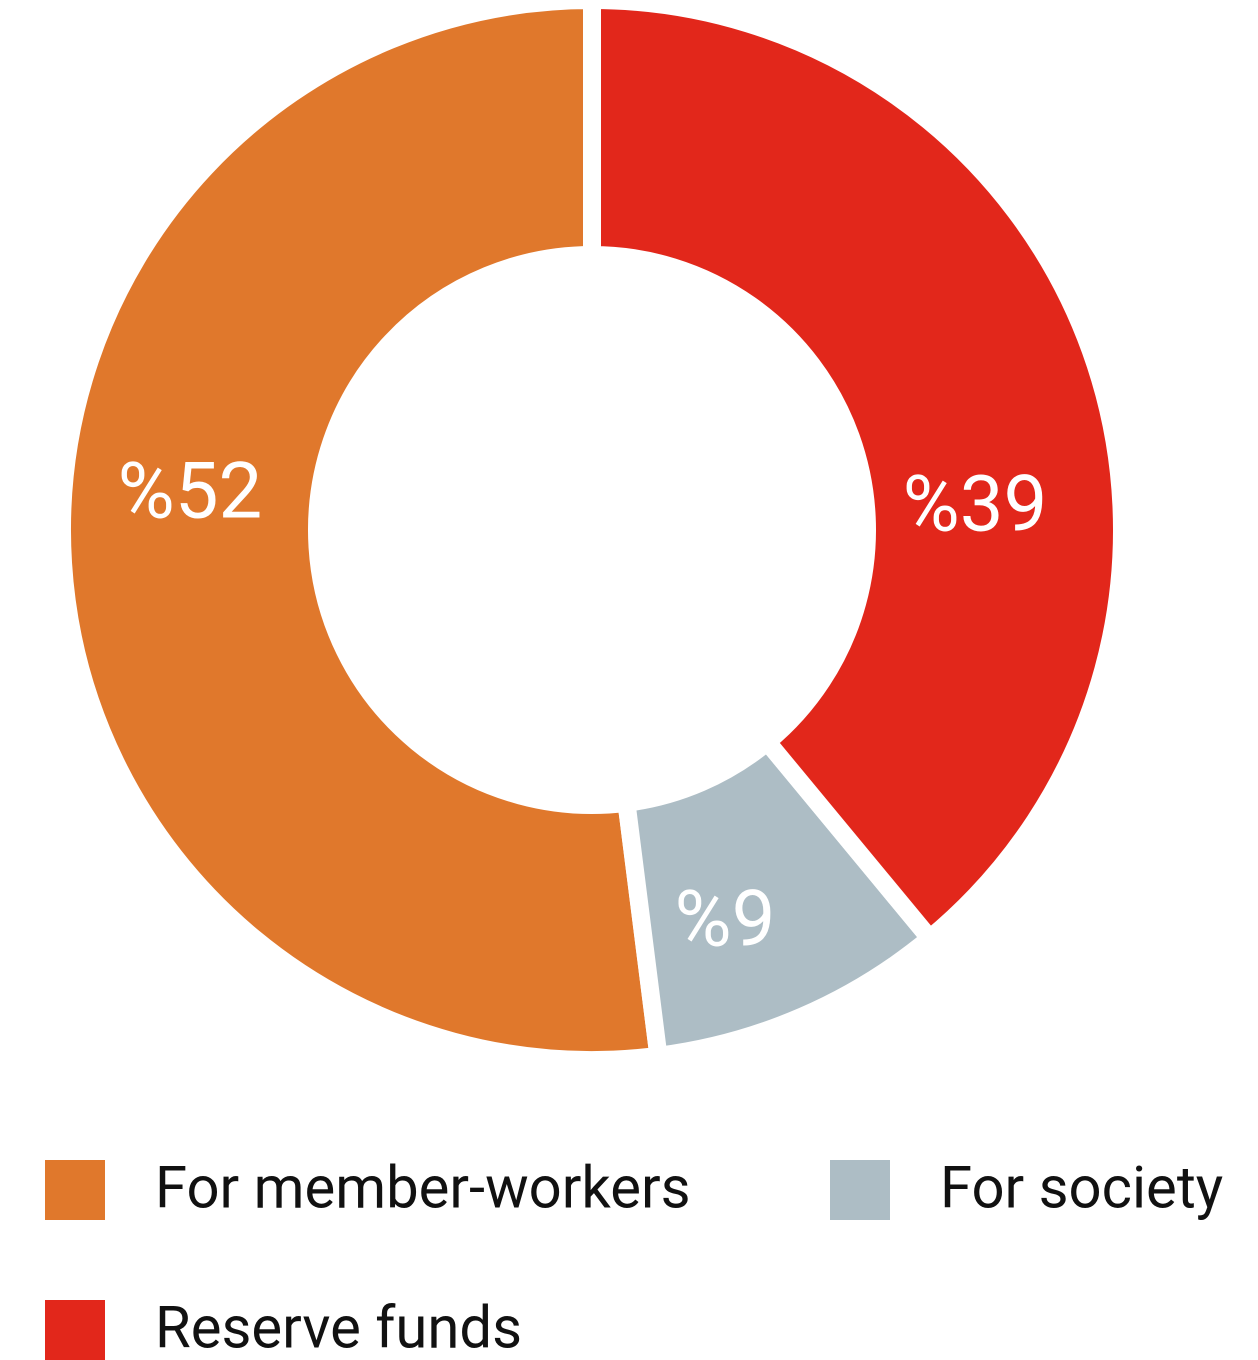 The height and width of the screenshot is (1360, 1258). I want to click on value-label: %9, so click(725, 920).